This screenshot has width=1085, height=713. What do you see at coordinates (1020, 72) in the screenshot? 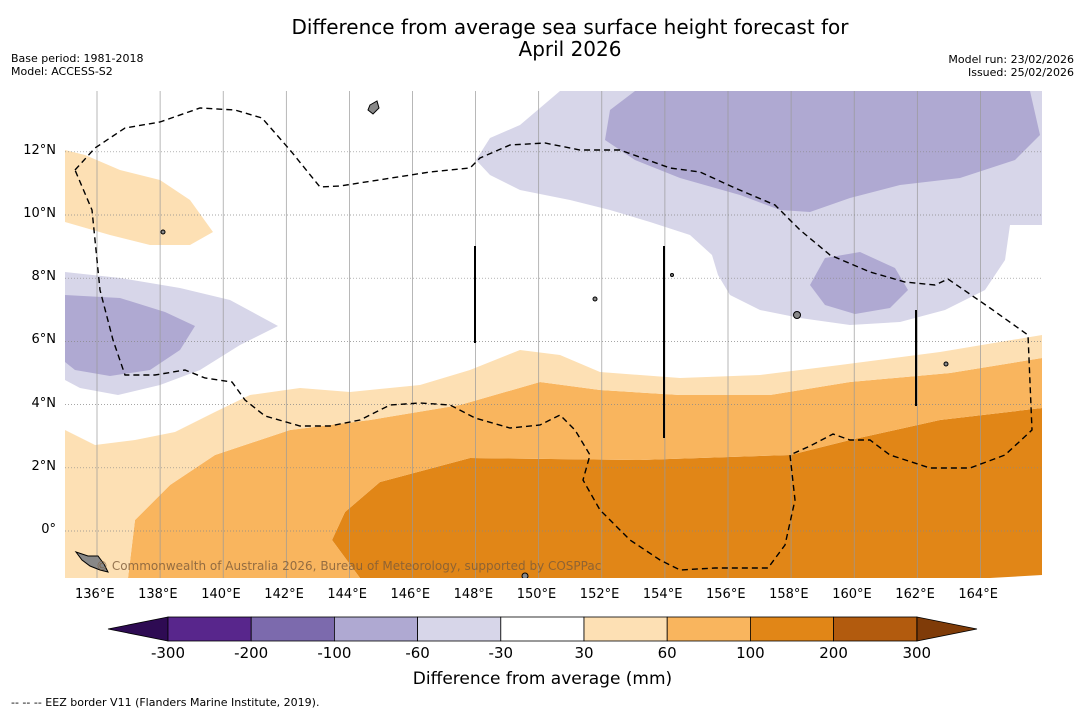
I see `issued-date: Issued: 25/02/2026` at bounding box center [1020, 72].